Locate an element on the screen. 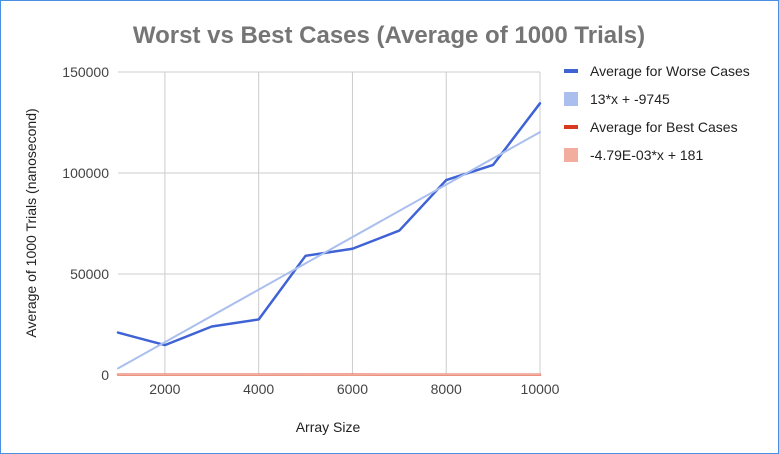 Image resolution: width=779 pixels, height=454 pixels. x-tick-label: 10000 is located at coordinates (540, 389).